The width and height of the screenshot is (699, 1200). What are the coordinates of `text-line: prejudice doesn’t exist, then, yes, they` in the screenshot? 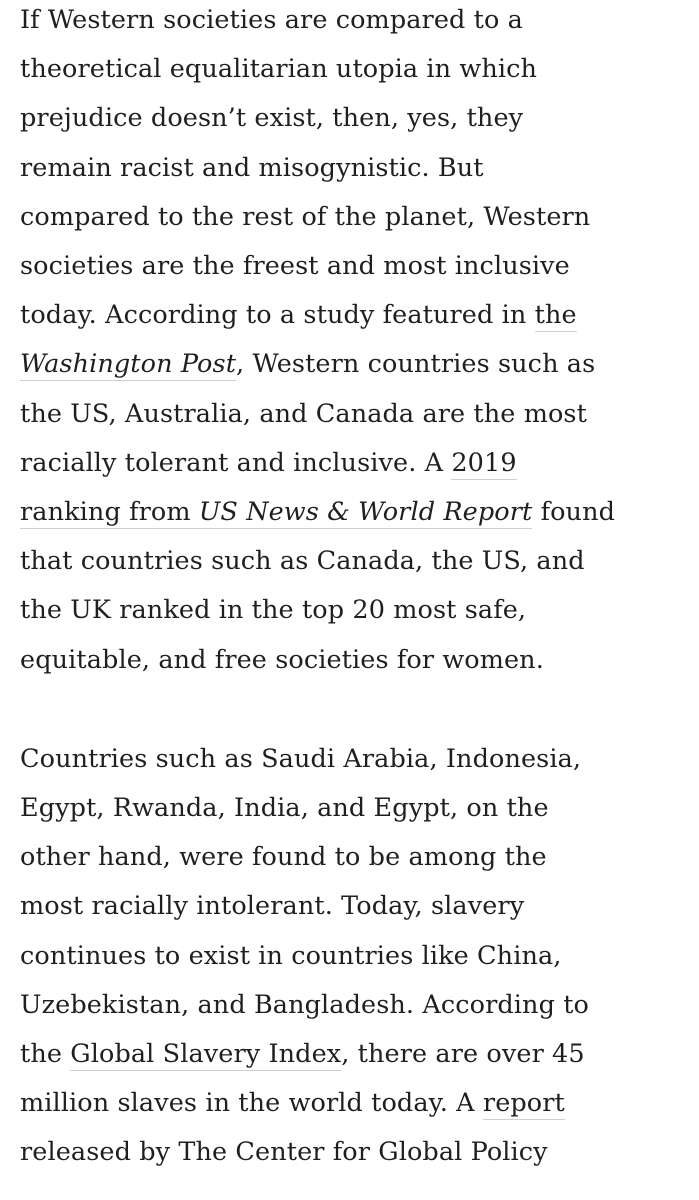 It's located at (352, 118).